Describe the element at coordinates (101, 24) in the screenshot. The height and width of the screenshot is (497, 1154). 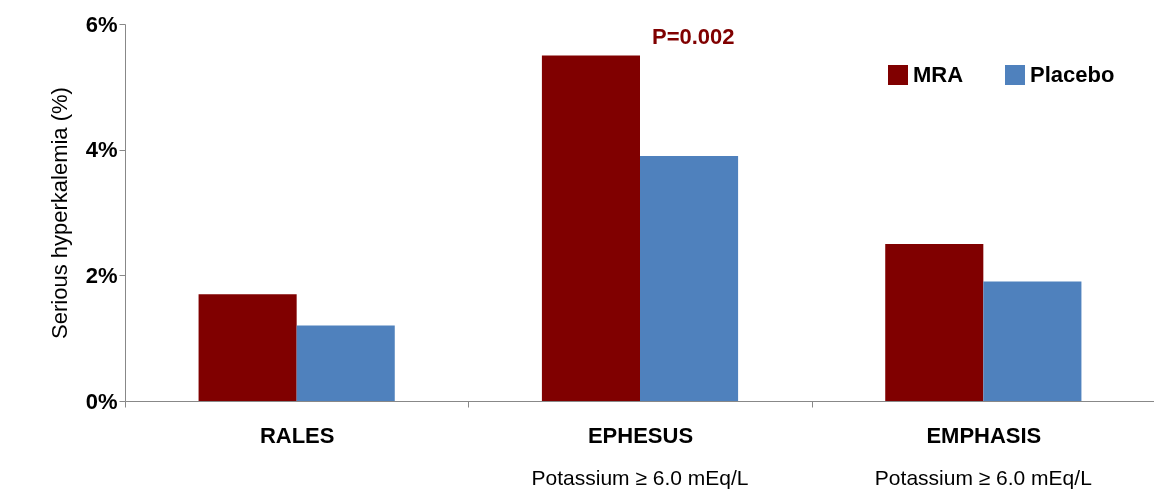
I see `y-tick-label: 6%` at that location.